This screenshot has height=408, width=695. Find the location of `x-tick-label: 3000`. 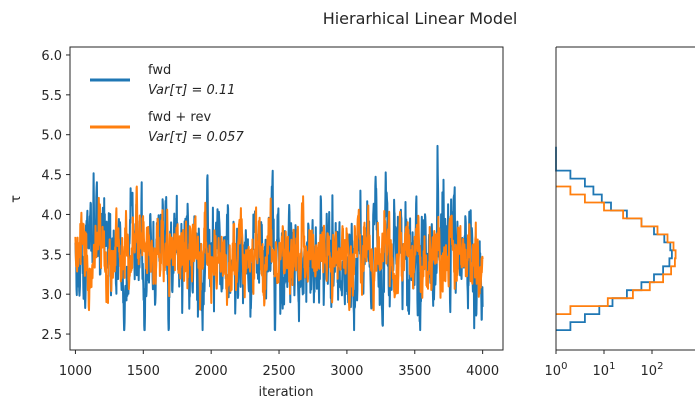

x-tick-label: 3000 is located at coordinates (346, 371).